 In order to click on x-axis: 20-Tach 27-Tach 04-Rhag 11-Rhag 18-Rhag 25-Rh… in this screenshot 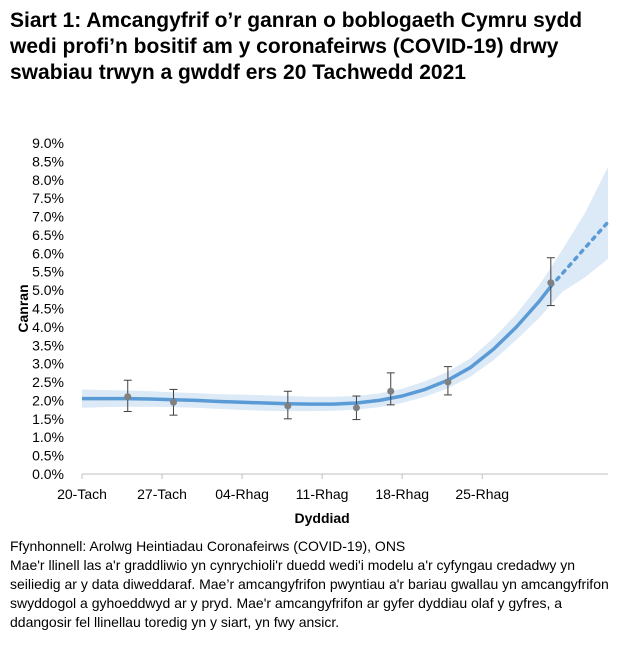, I will do `click(332, 487)`.